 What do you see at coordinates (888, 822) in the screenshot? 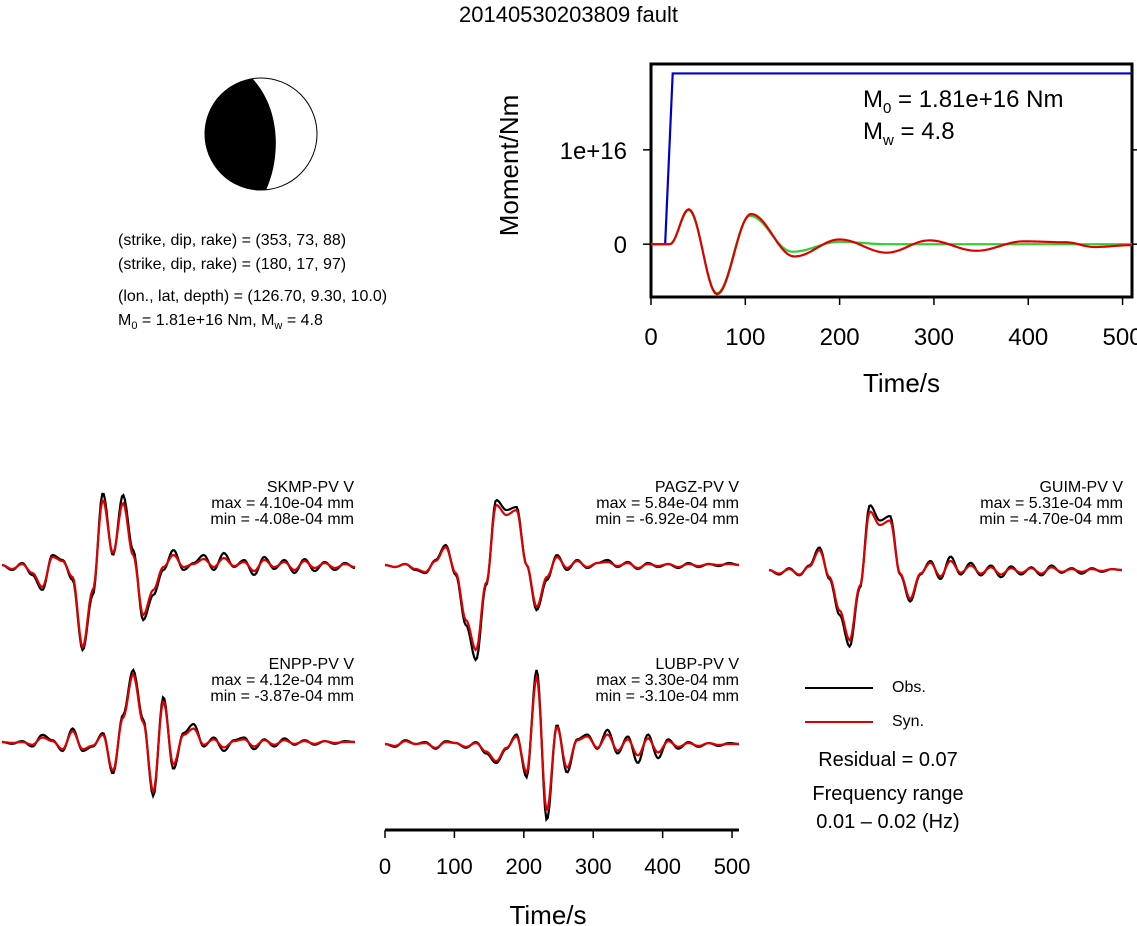
I see `frequency-range-value: 0.01 – 0.02 (Hz)` at bounding box center [888, 822].